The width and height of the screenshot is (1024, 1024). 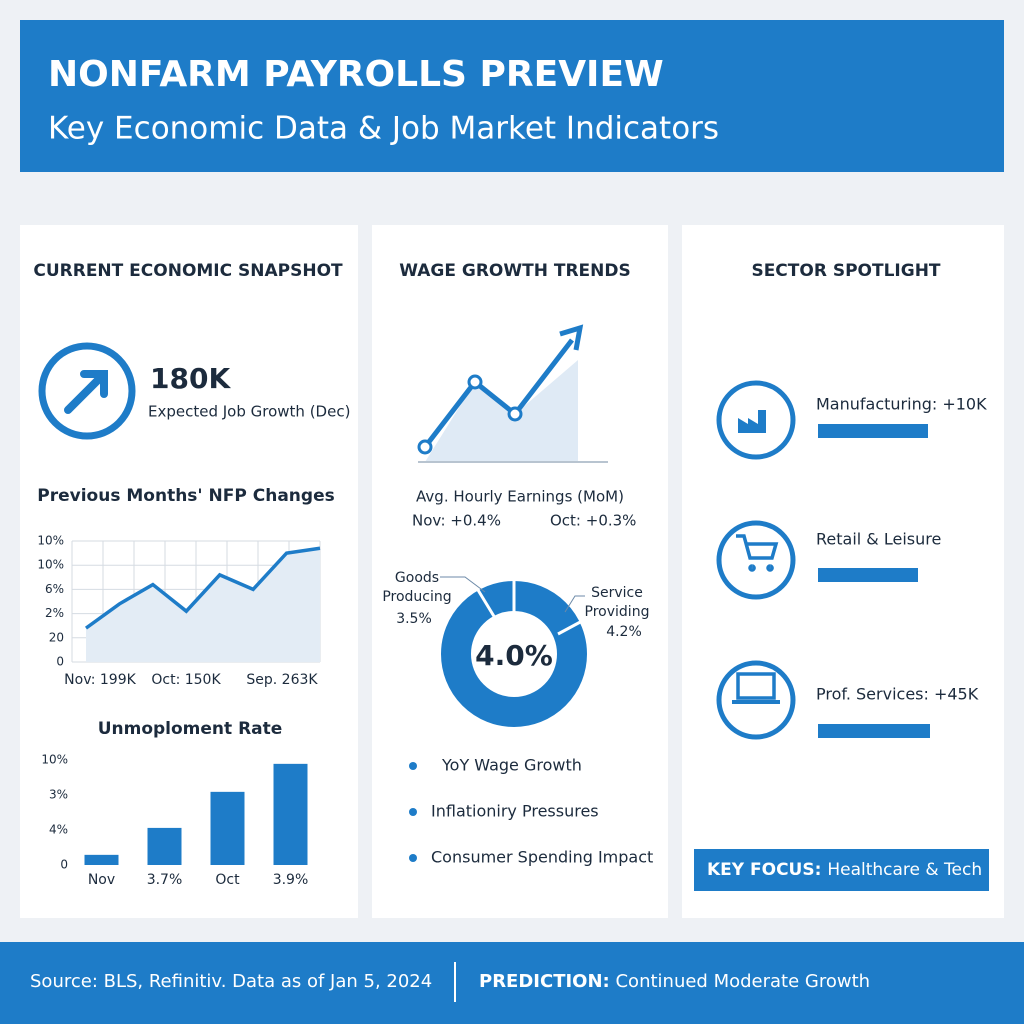 I want to click on panel-title: WAGE GROWTH TRENDS, so click(x=515, y=271).